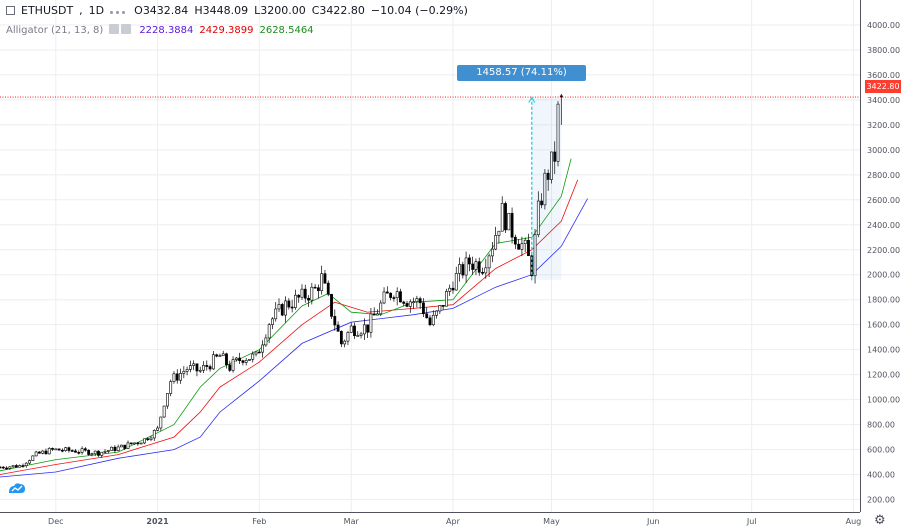  Describe the element at coordinates (96, 10) in the screenshot. I see `interval-label: 1D` at that location.